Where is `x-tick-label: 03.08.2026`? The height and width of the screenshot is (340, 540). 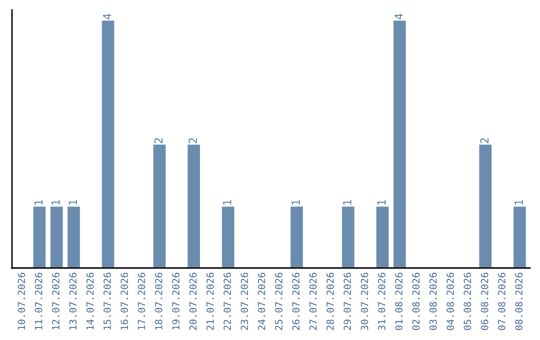 x-tick-label: 03.08.2026 is located at coordinates (433, 301).